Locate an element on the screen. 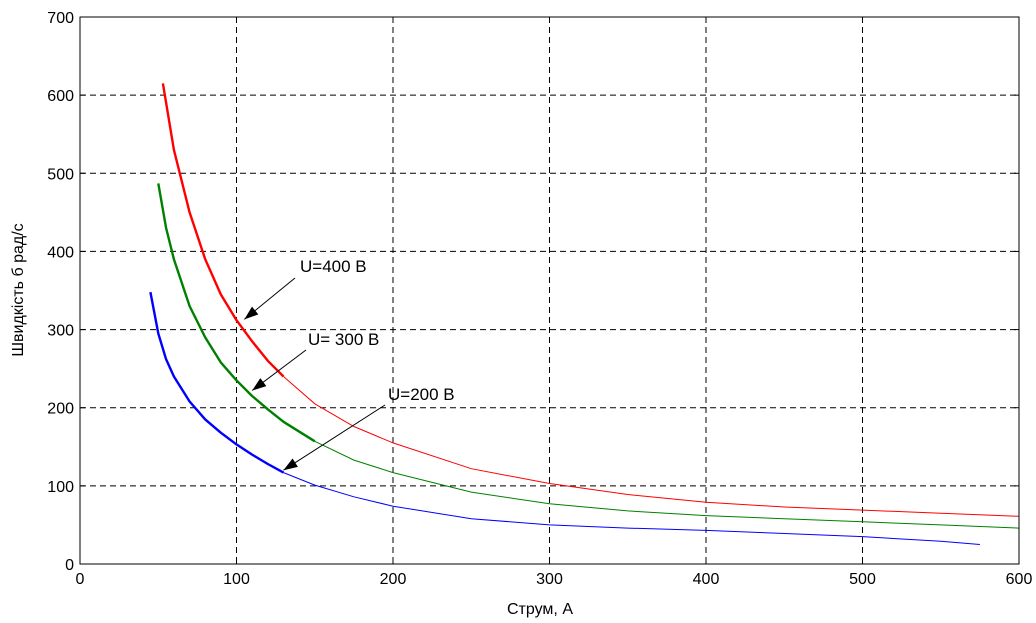  y-tick-label: 500 is located at coordinates (60, 174).